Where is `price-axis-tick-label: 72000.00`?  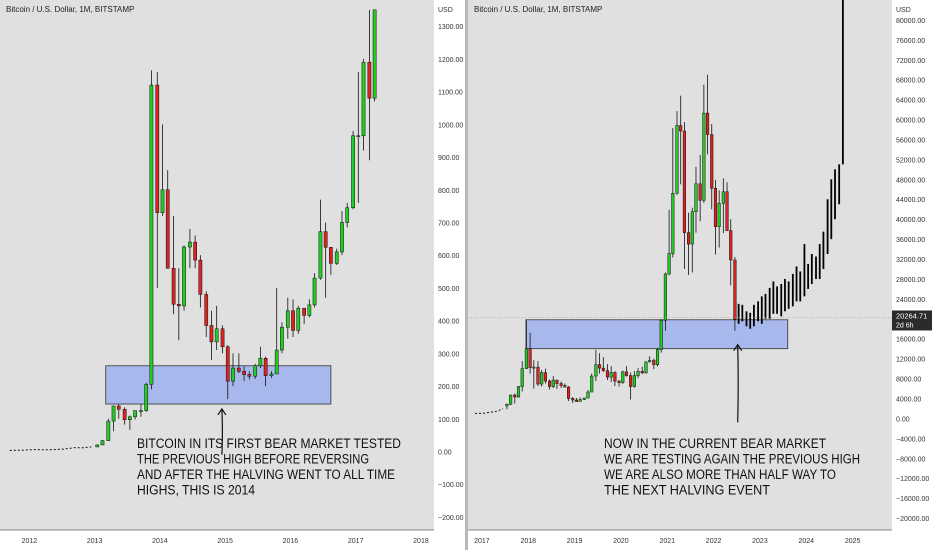 price-axis-tick-label: 72000.00 is located at coordinates (910, 61).